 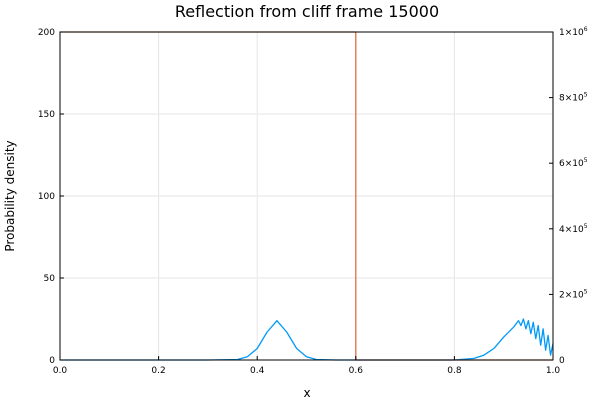 I want to click on y-tick-label: 50, so click(x=50, y=279).